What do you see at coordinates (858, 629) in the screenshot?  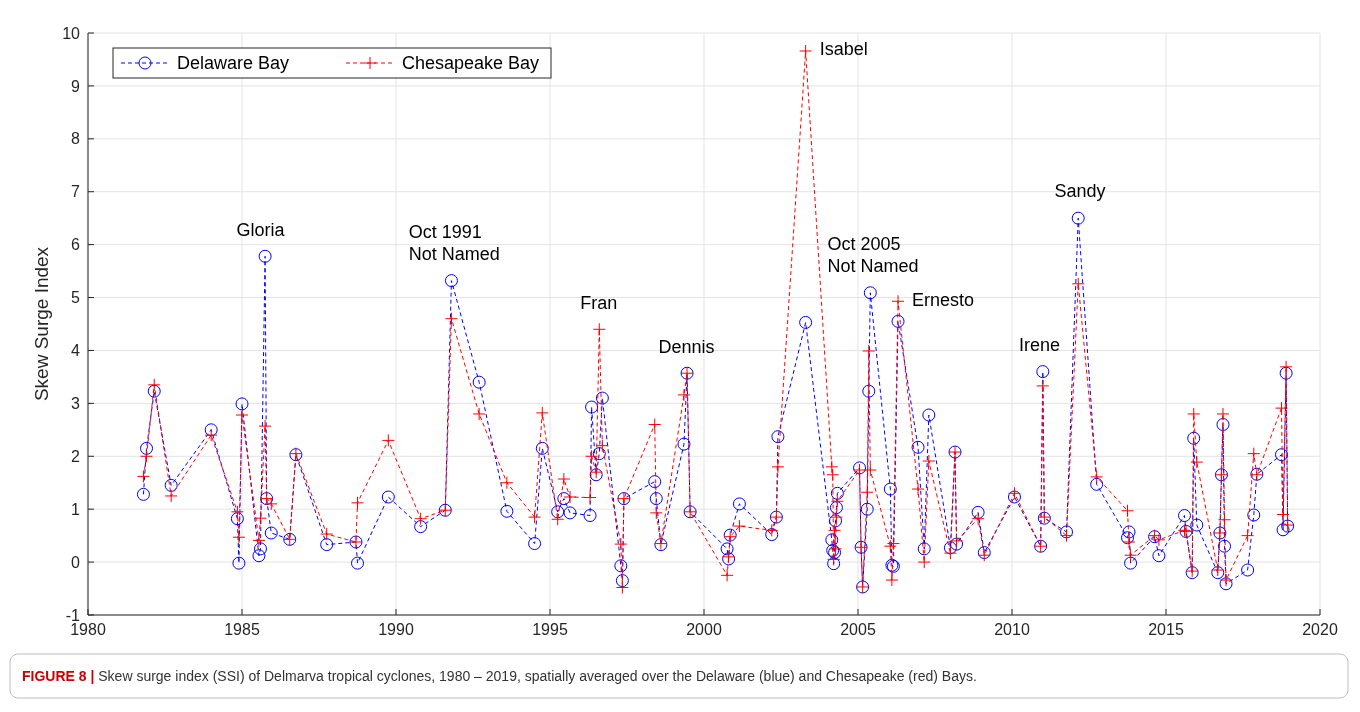 I see `x-tick-label: 2005` at bounding box center [858, 629].